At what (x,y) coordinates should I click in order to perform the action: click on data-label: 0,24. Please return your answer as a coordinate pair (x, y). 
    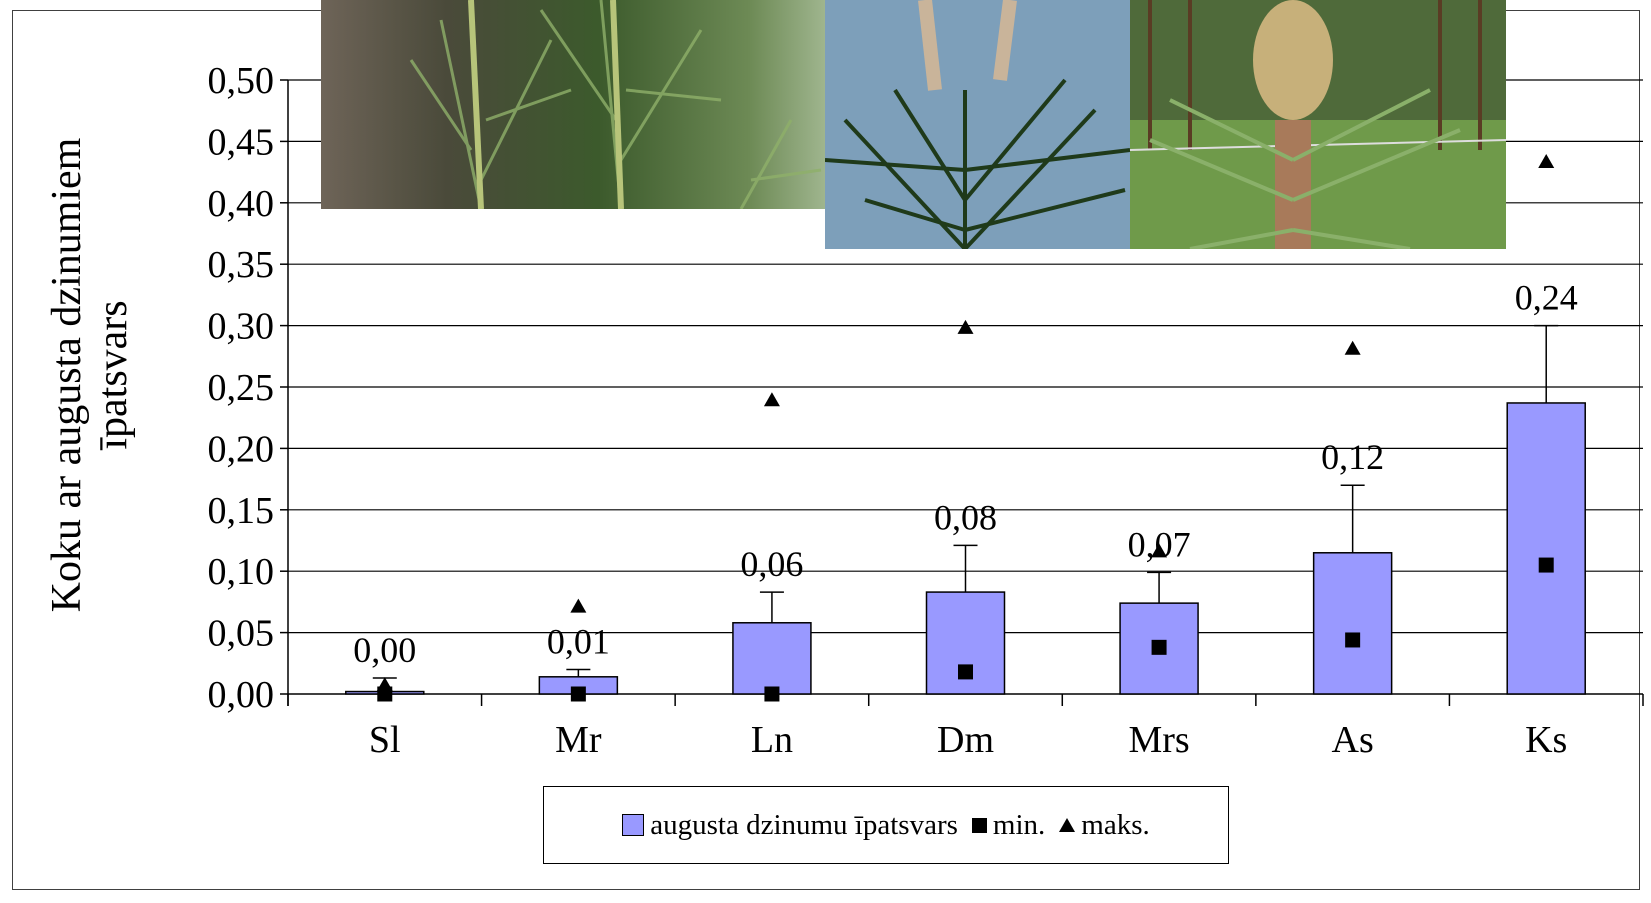
    Looking at the image, I should click on (1546, 298).